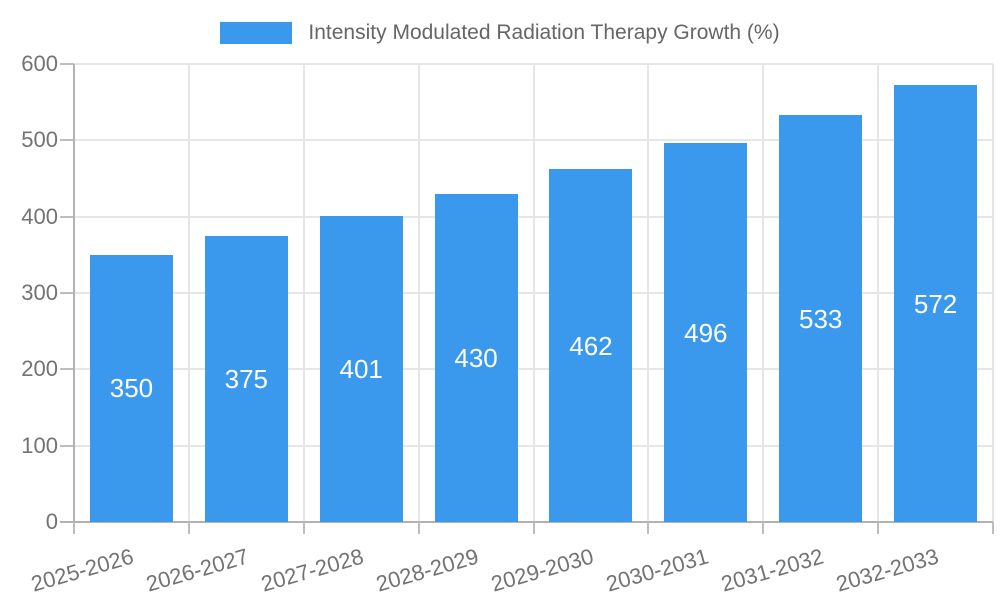 The width and height of the screenshot is (1000, 600). I want to click on bar-value-label: 401, so click(361, 368).